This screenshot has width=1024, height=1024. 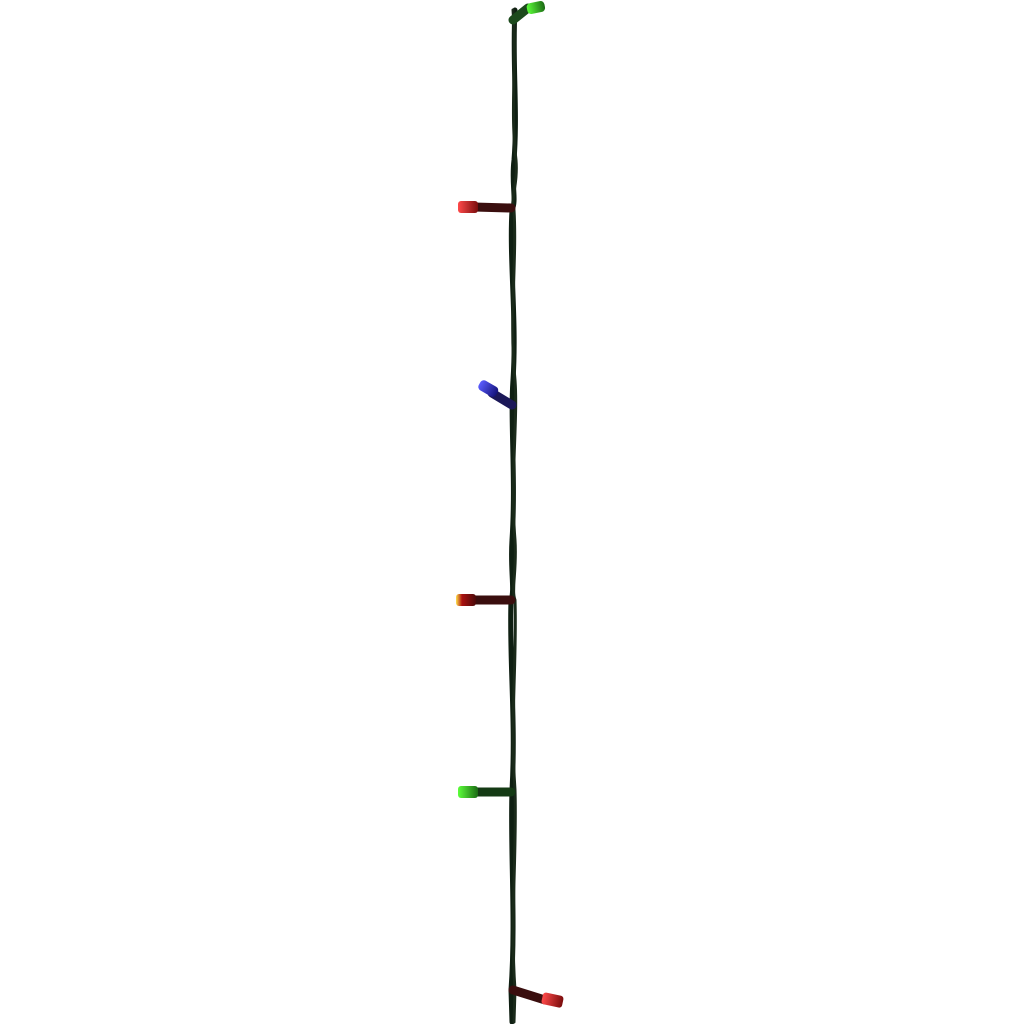 What do you see at coordinates (536, 996) in the screenshot?
I see `led-bottom-red` at bounding box center [536, 996].